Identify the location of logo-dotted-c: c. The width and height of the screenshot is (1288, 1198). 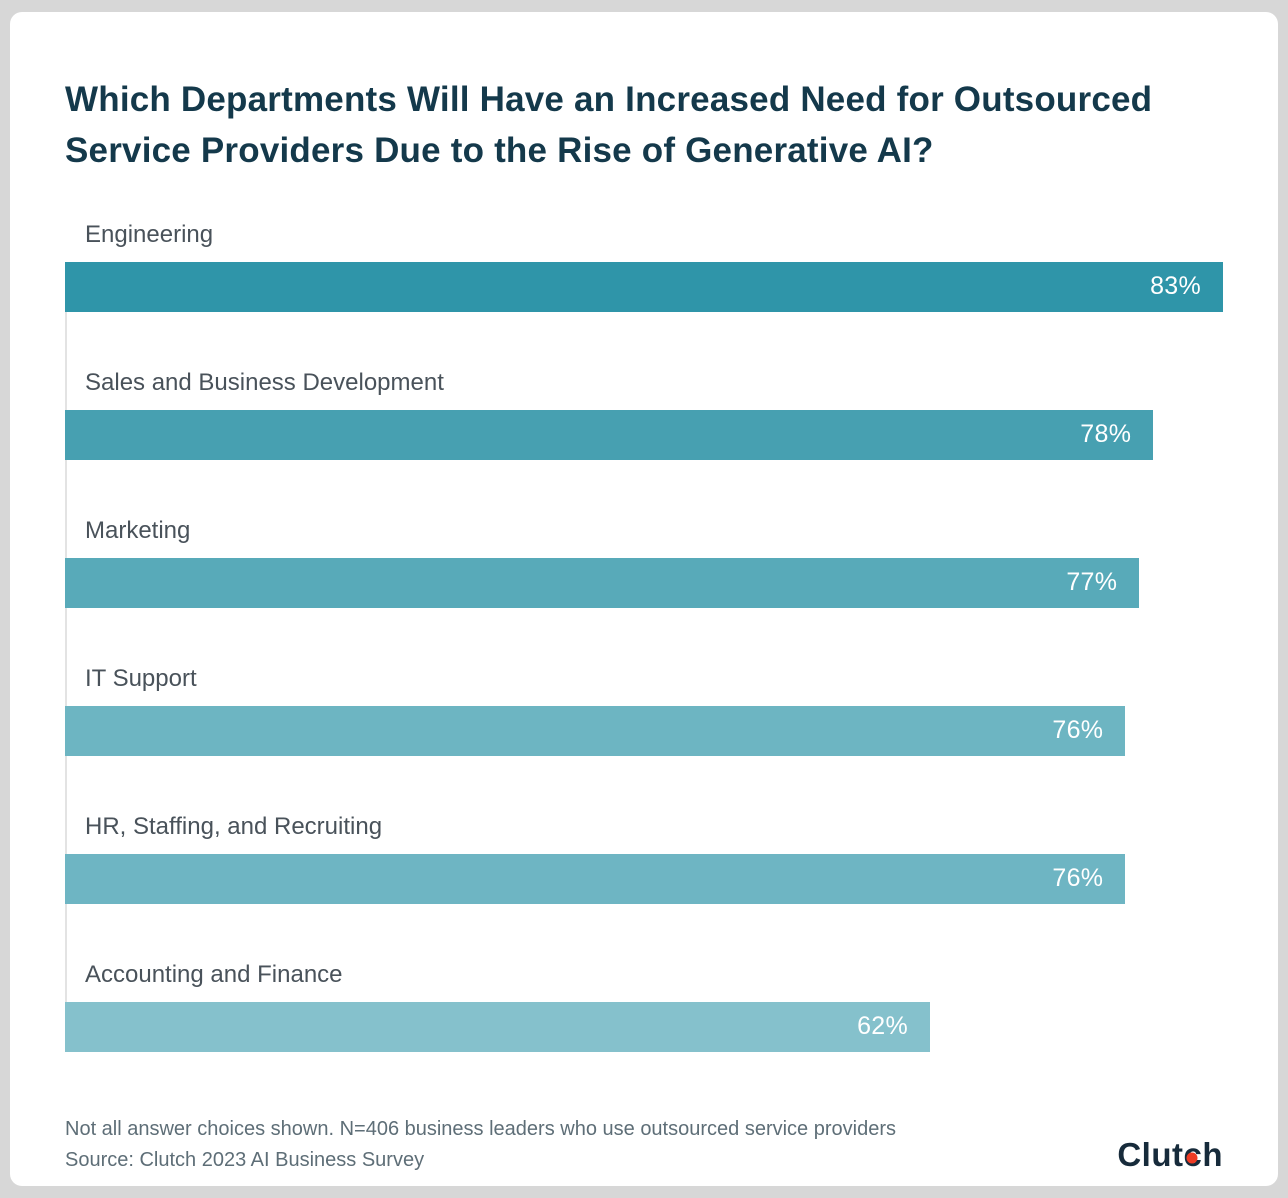
(1192, 1155).